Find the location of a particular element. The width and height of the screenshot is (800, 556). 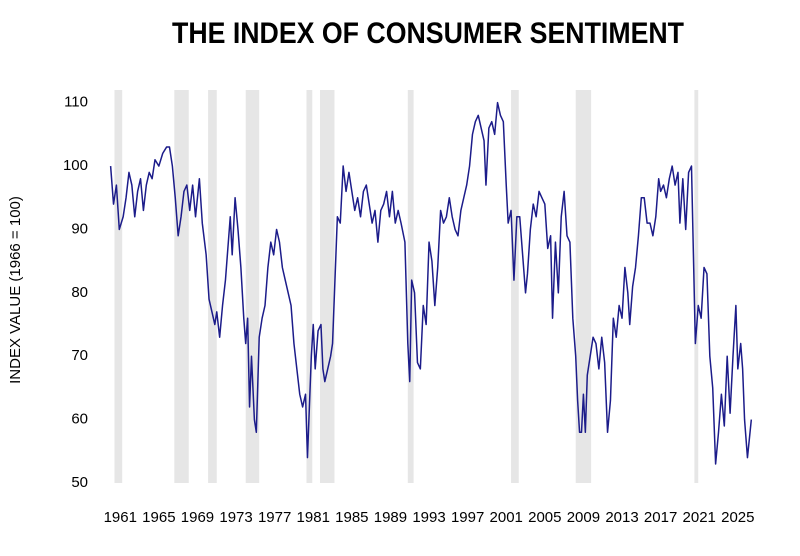

x-tick-label: 1989 is located at coordinates (390, 517).